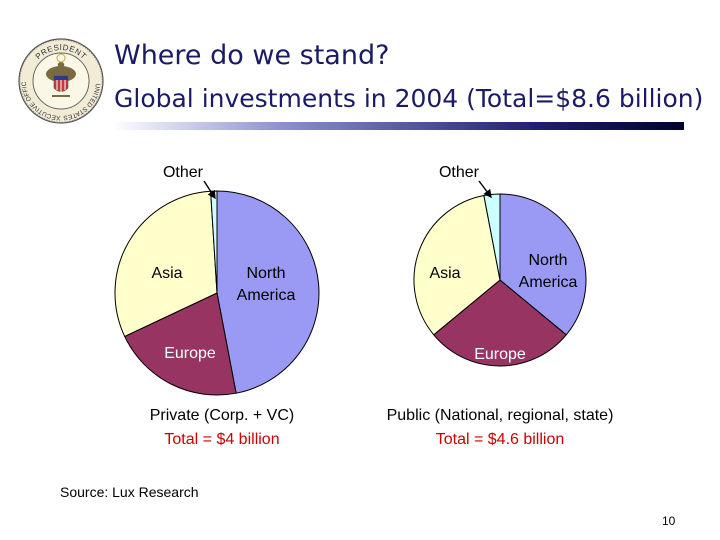 This screenshot has width=720, height=540. What do you see at coordinates (129, 492) in the screenshot?
I see `source-note: Source: Lux Research` at bounding box center [129, 492].